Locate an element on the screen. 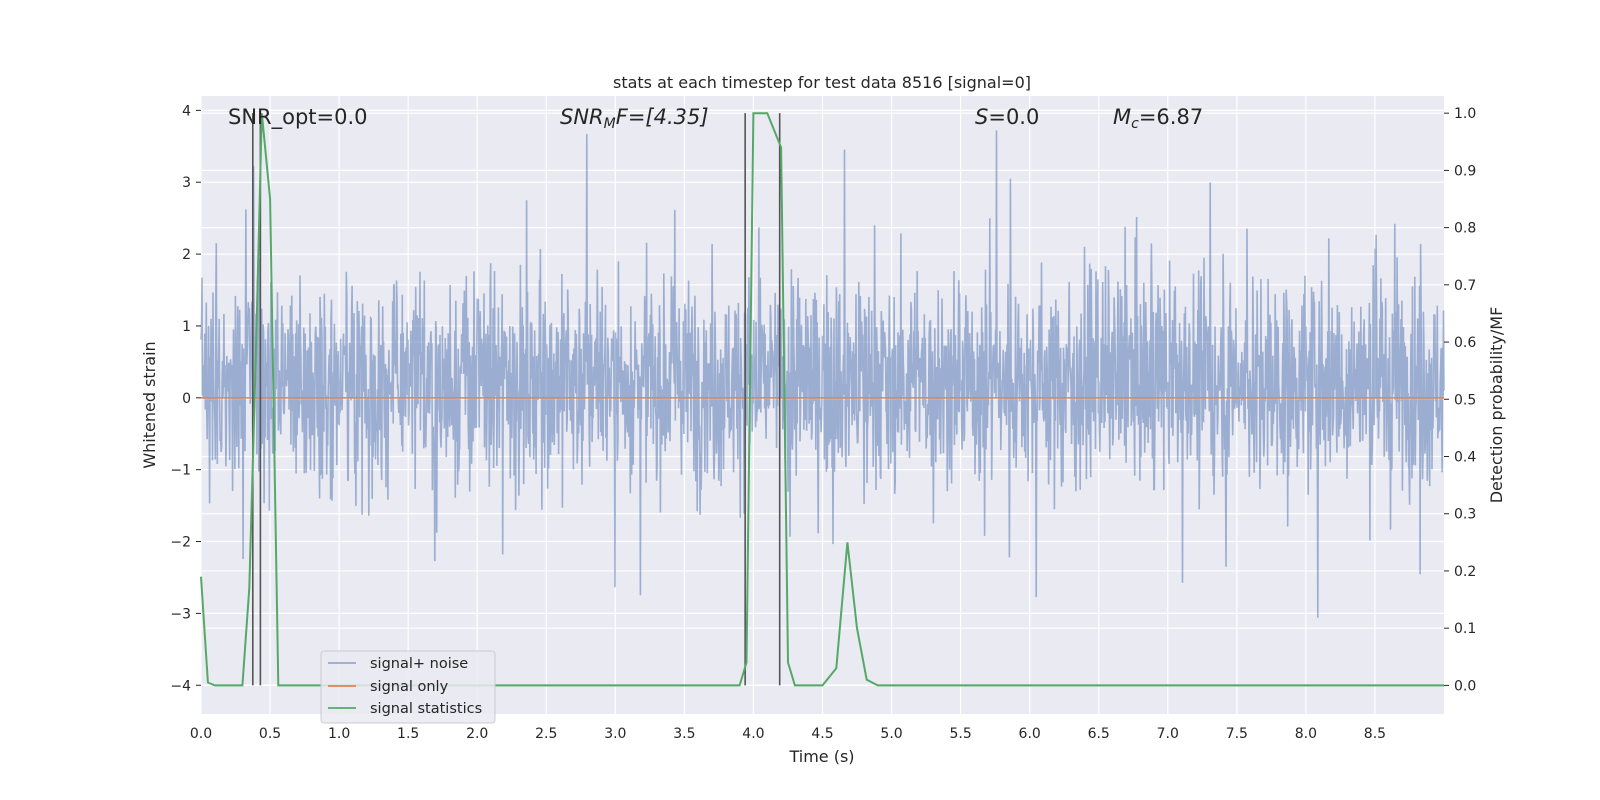 This screenshot has width=1600, height=800. legend-label-strain: signal+ noise is located at coordinates (419, 664).